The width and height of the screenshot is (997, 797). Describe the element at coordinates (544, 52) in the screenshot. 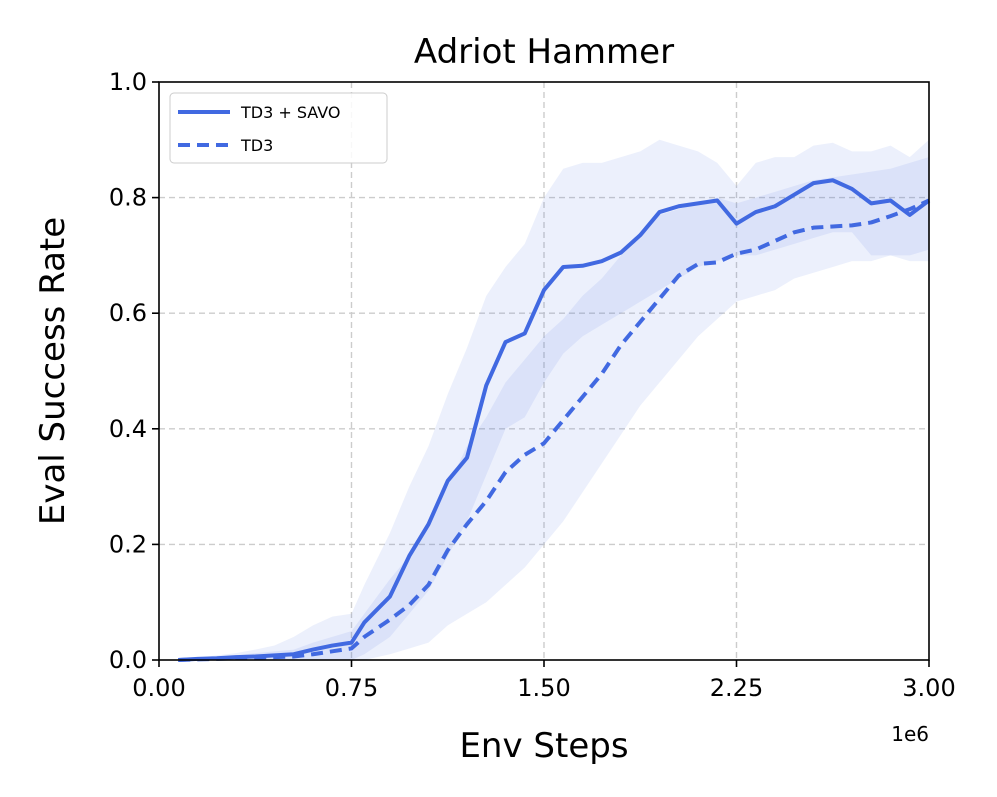

I see `chart-title: Adriot Hammer` at that location.